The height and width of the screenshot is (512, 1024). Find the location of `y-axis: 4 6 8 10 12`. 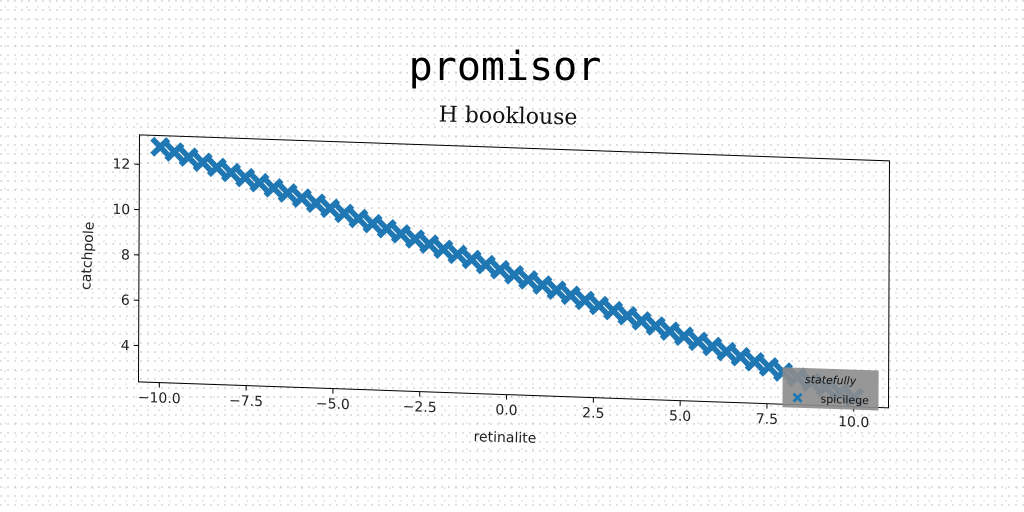

y-axis: 4 6 8 10 12 is located at coordinates (126, 255).